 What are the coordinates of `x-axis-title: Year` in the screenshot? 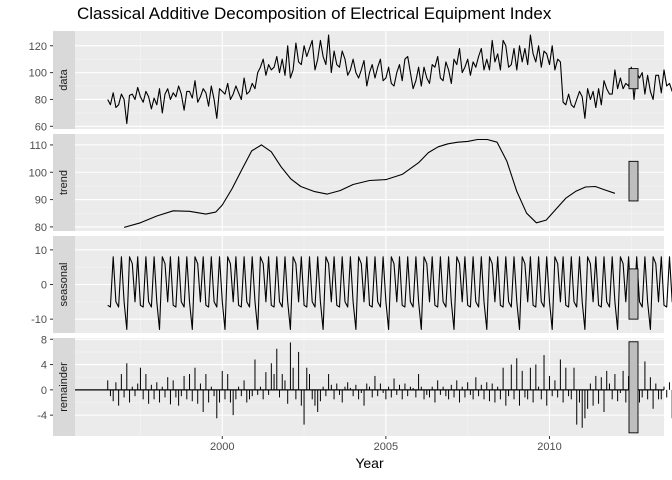 It's located at (369, 463).